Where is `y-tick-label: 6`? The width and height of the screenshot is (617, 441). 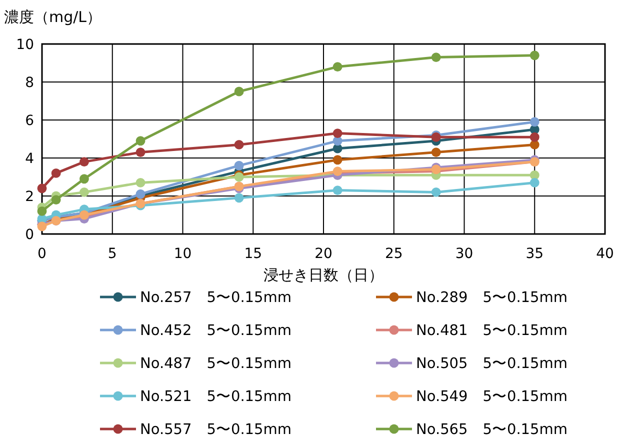
y-tick-label: 6 is located at coordinates (29, 120).